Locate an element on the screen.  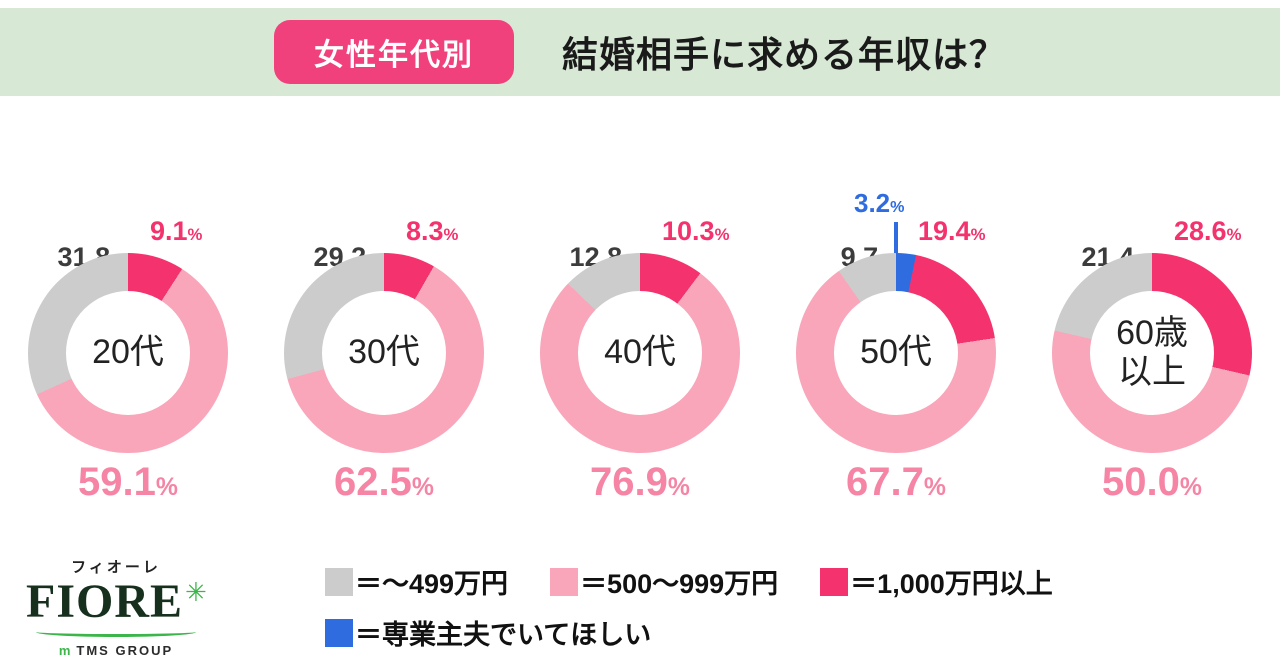
legend-row: ＝～499万円 ＝500～999万円 ＝1,000万円以上 is located at coordinates (689, 581).